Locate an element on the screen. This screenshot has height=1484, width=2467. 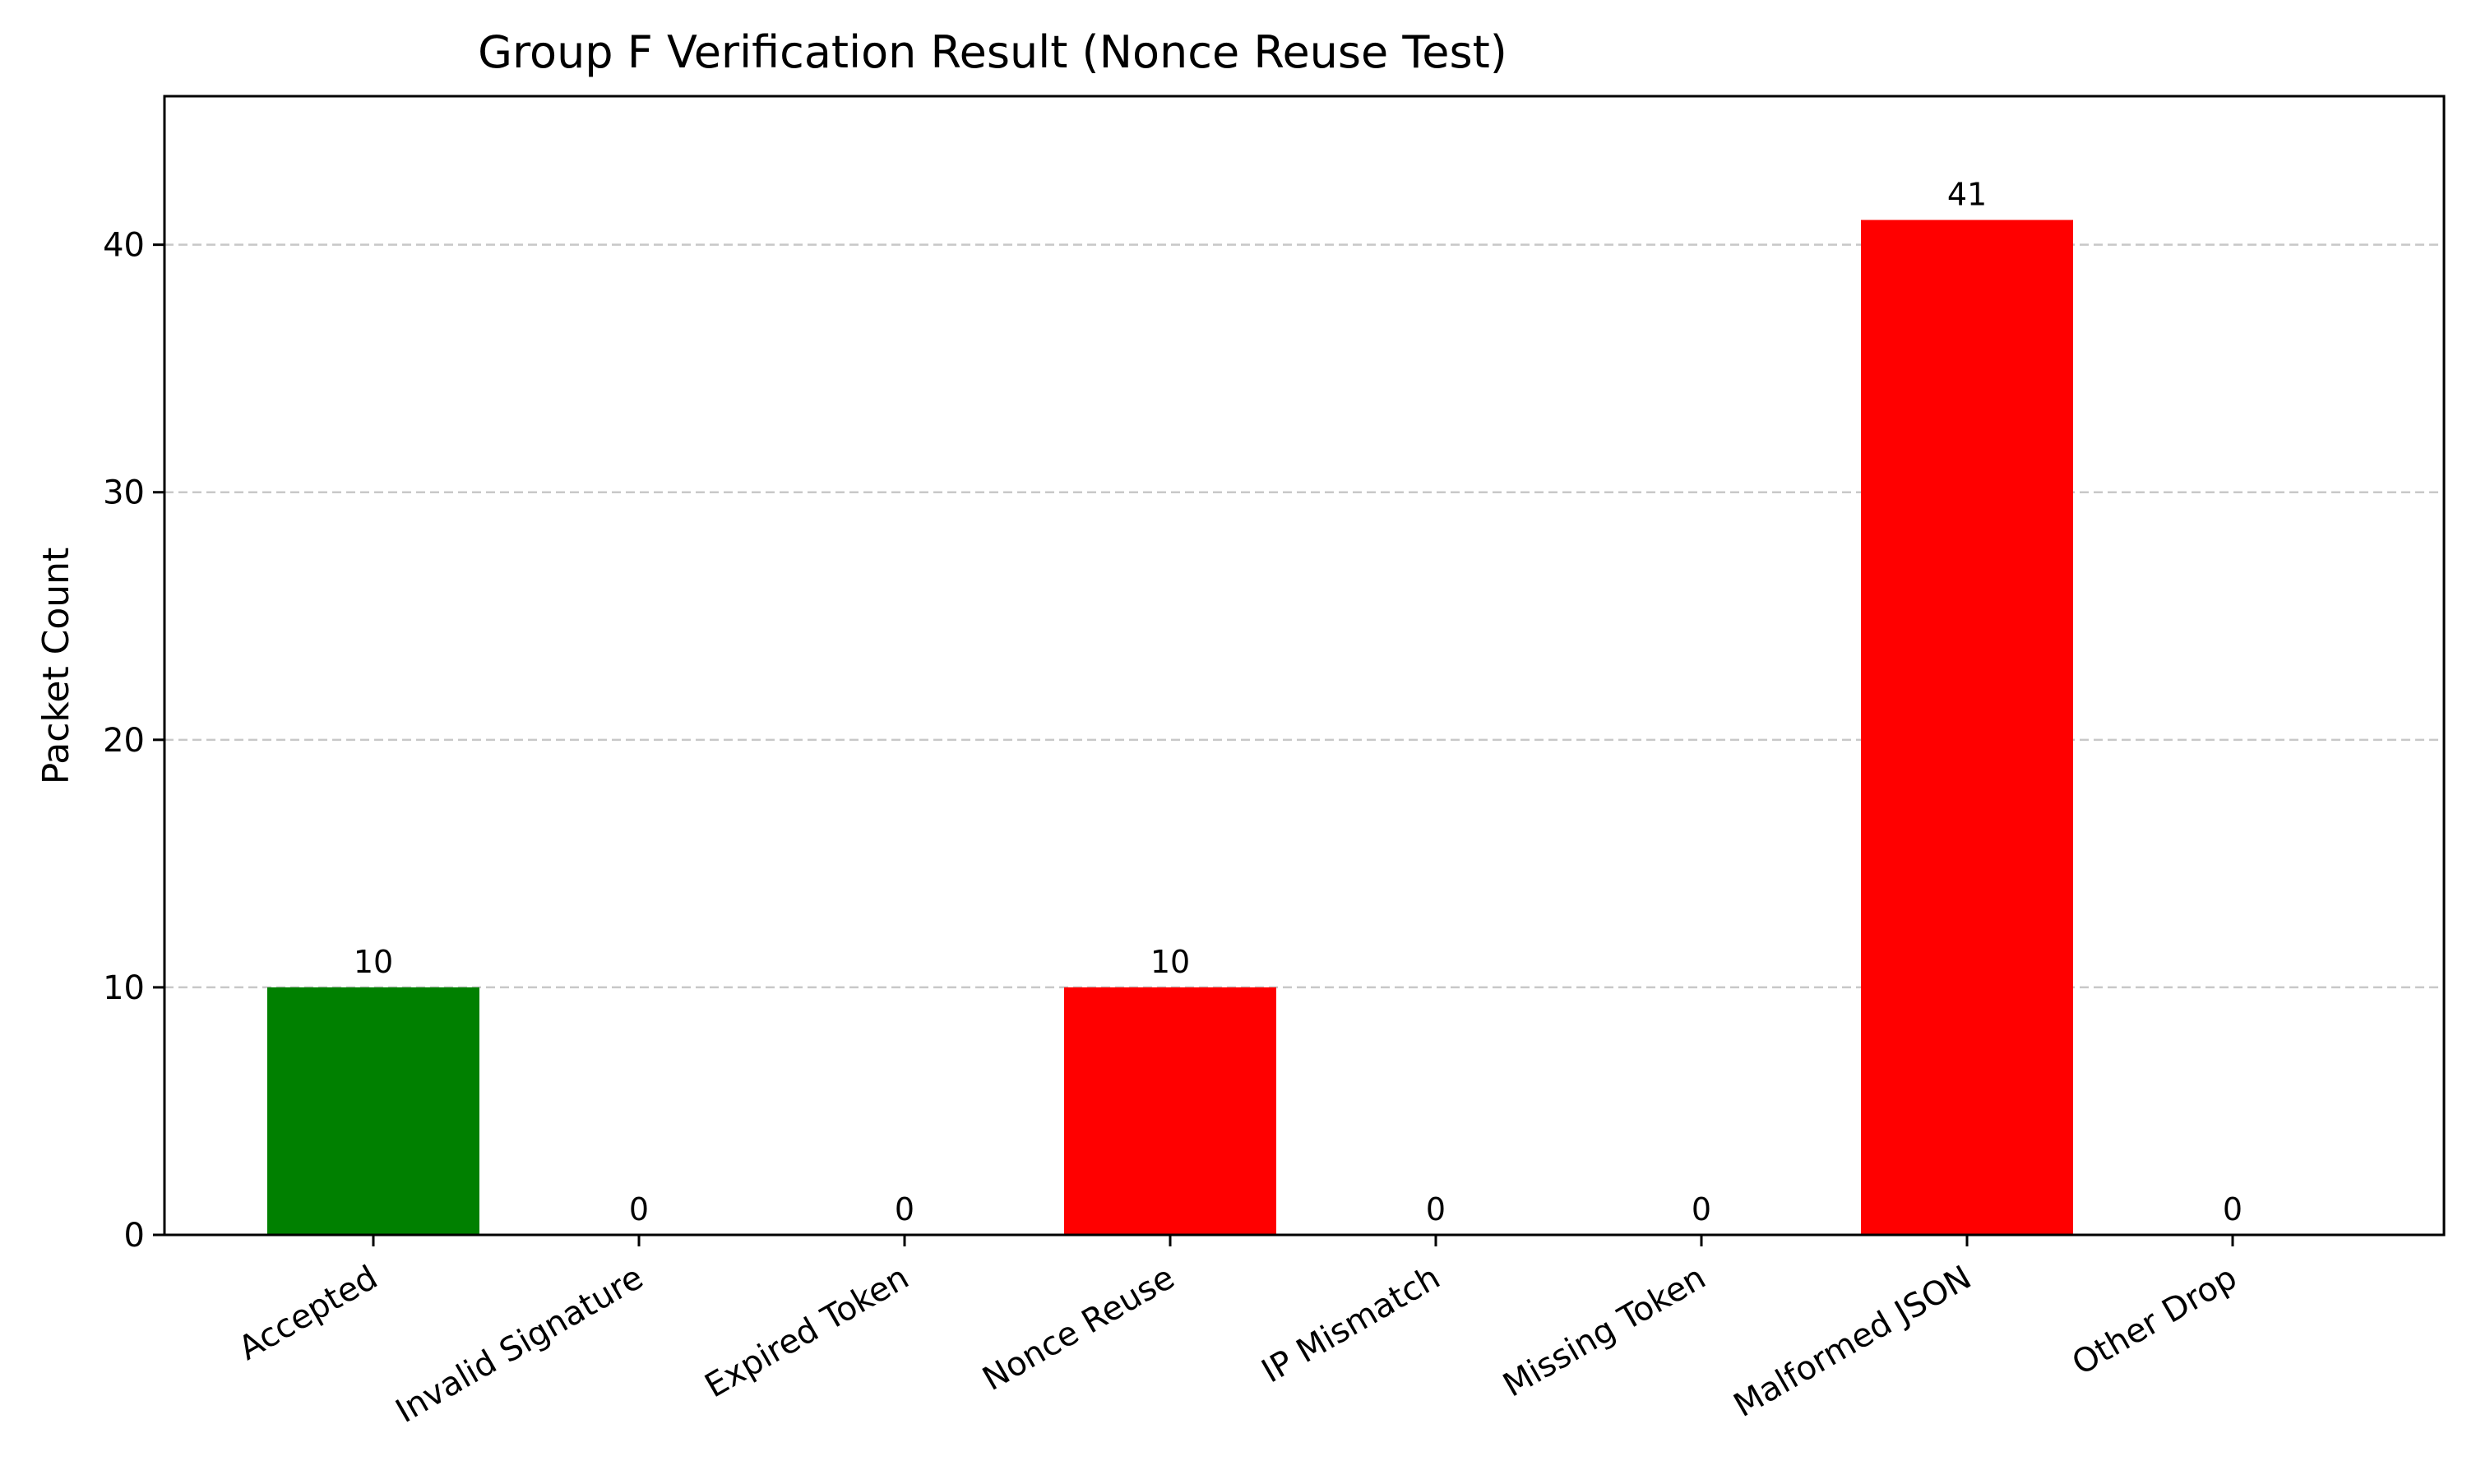
y-tick-label: 40 is located at coordinates (124, 246).